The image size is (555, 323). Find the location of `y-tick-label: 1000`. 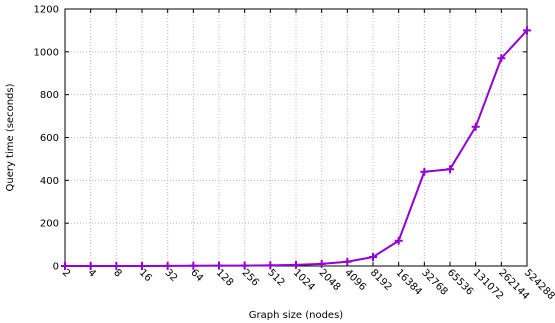

y-tick-label: 1000 is located at coordinates (46, 52).